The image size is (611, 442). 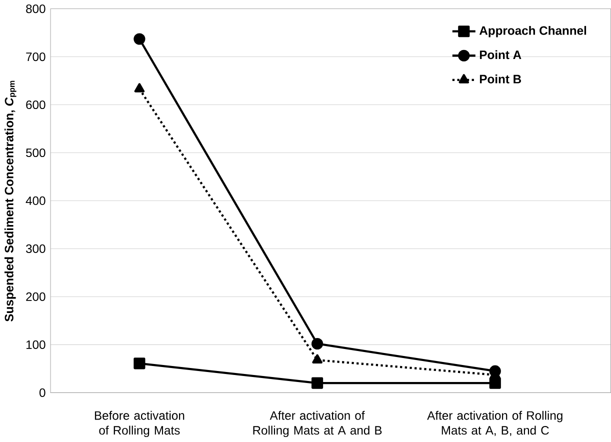 I want to click on x-tick-label: Before activation of Rolling Mats, so click(x=139, y=424).